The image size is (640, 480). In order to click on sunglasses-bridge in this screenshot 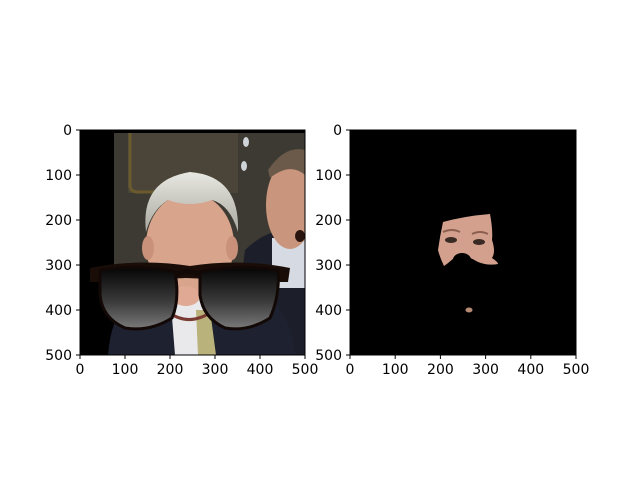, I will do `click(187, 273)`.